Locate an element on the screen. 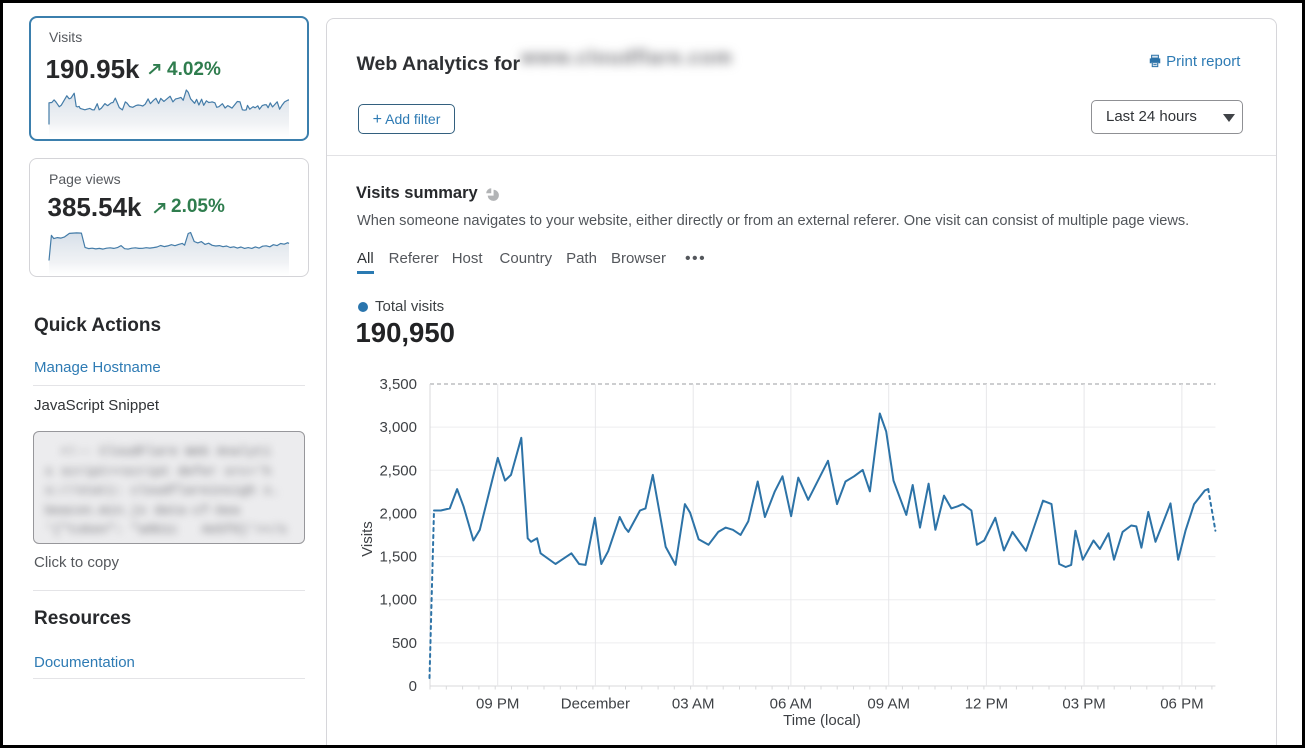 This screenshot has height=748, width=1305. svg-text: December is located at coordinates (595, 704).